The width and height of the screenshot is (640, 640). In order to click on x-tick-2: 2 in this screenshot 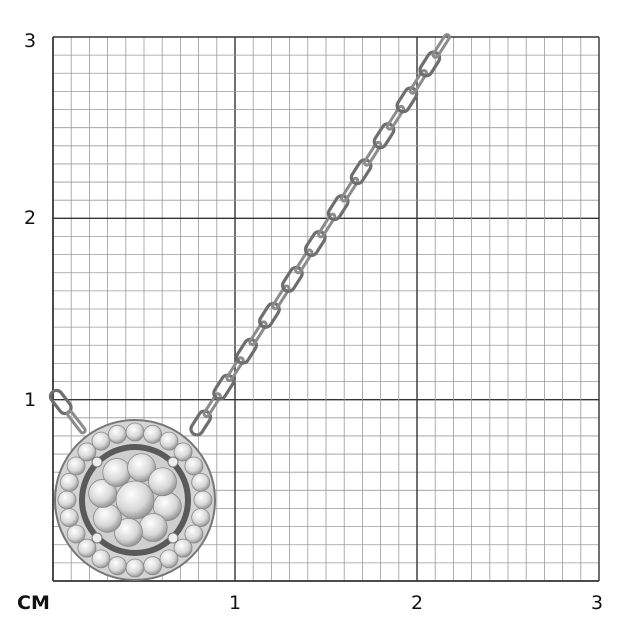, I will do `click(417, 603)`.